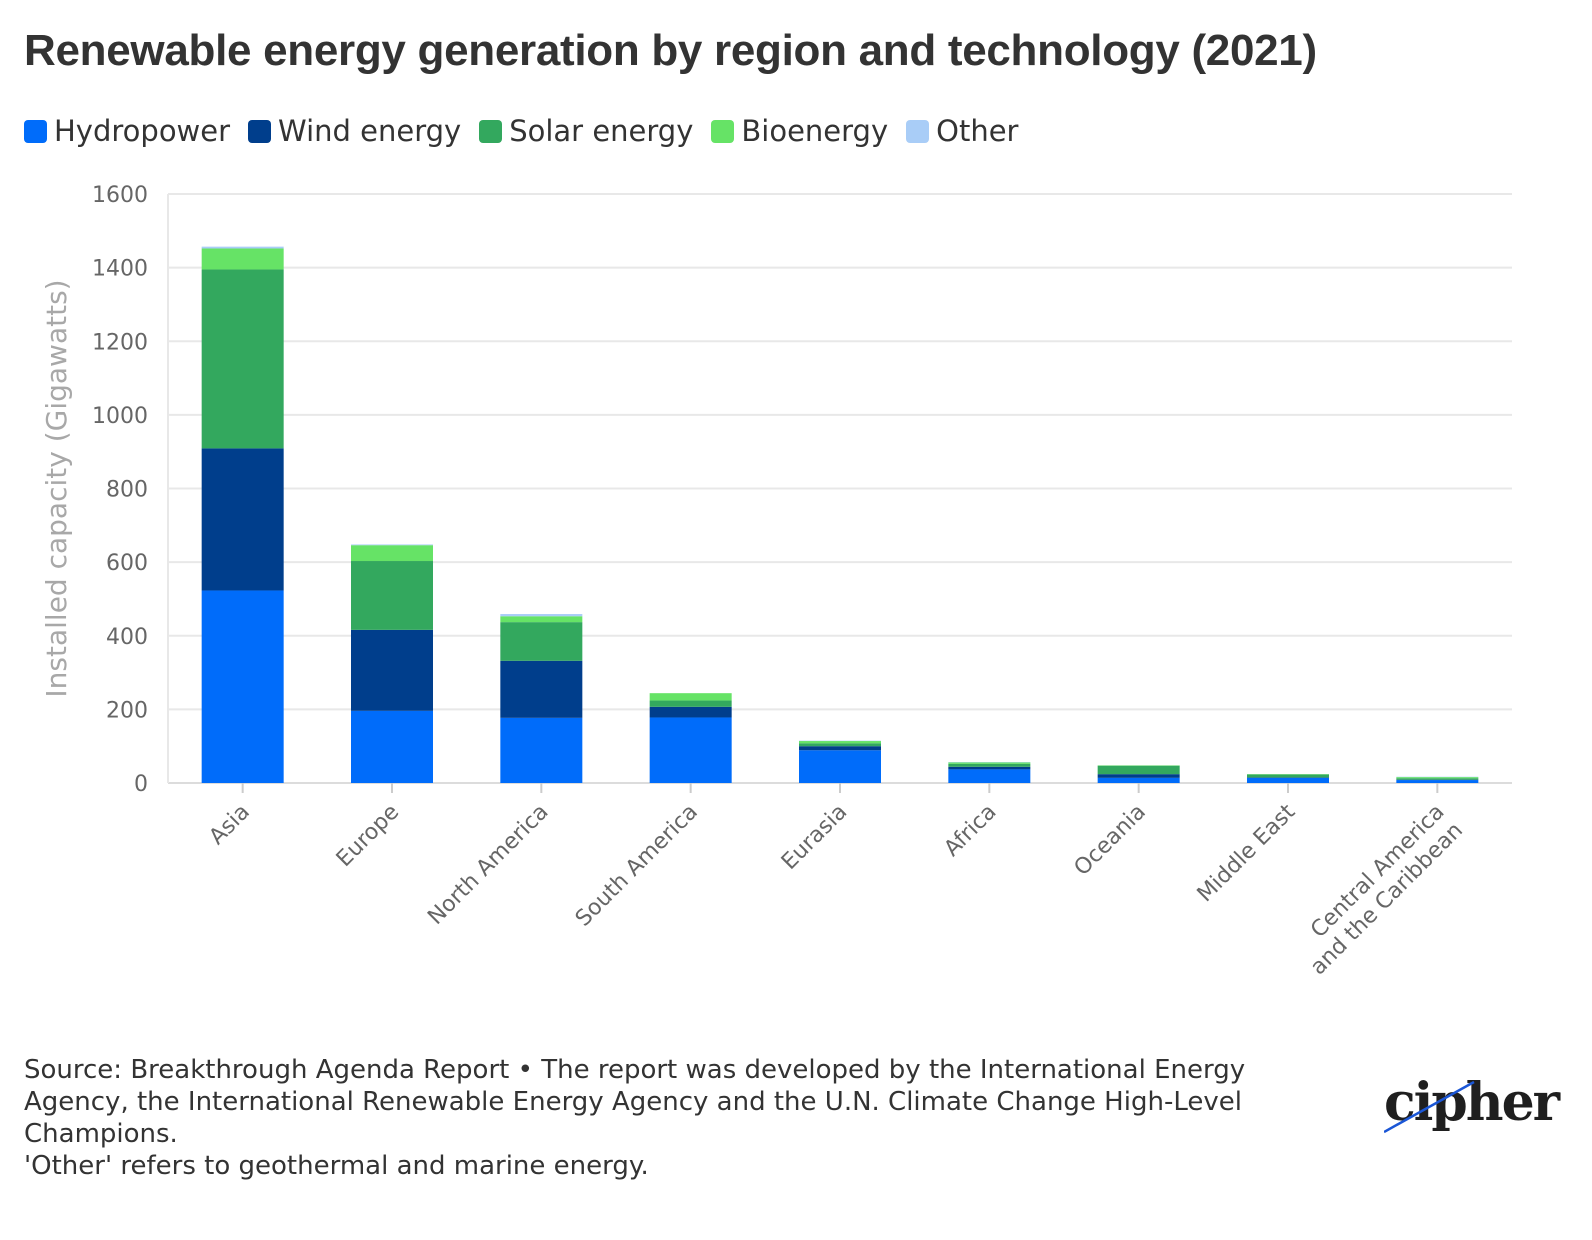 The width and height of the screenshot is (1592, 1240). What do you see at coordinates (368, 836) in the screenshot?
I see `x-tick-label: Europe` at bounding box center [368, 836].